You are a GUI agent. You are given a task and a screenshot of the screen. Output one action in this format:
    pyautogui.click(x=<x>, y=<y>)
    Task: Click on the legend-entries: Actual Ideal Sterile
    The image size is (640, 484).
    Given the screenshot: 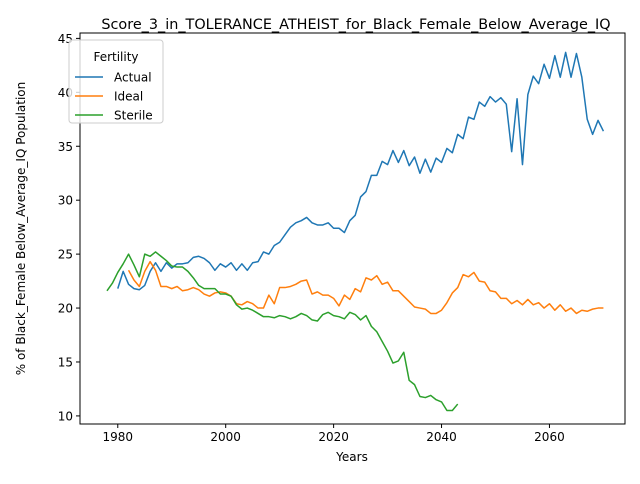 What is the action you would take?
    pyautogui.click(x=114, y=97)
    